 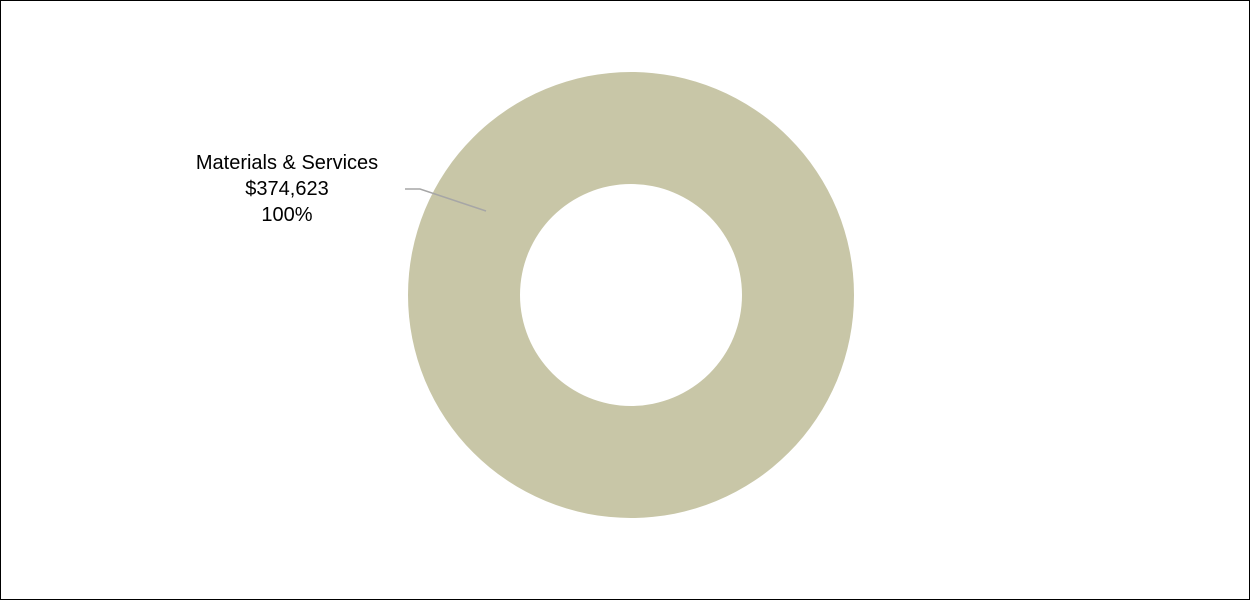 I want to click on slice-percent-label: 100%, so click(x=287, y=215).